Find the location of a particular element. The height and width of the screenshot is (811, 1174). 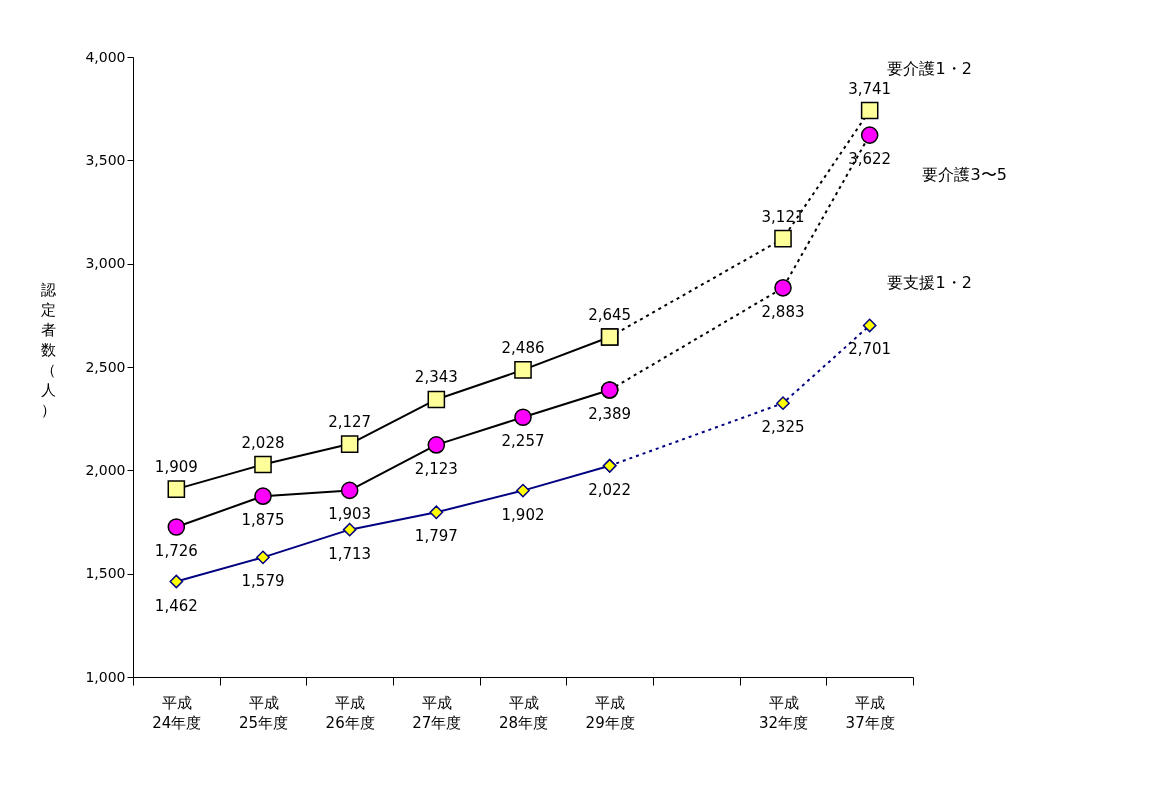

data-label: 2,127 is located at coordinates (350, 422).